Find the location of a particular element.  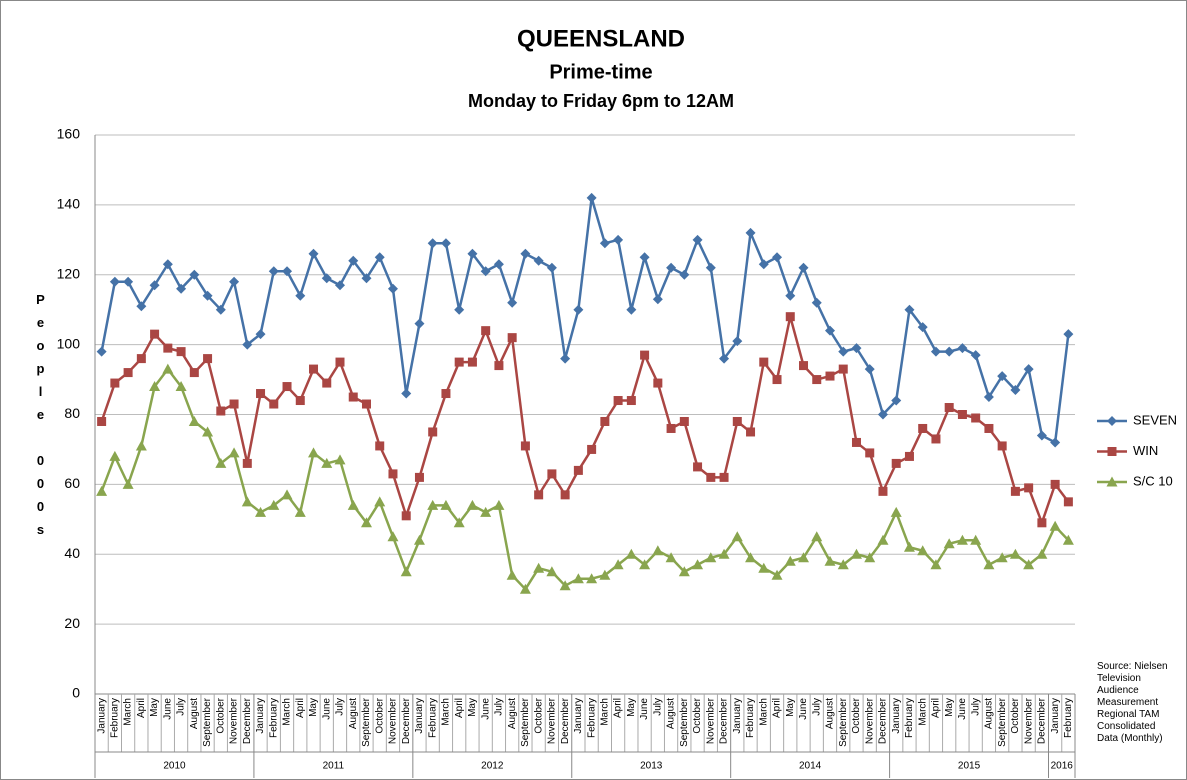

x-tick-label: March is located at coordinates (605, 712).